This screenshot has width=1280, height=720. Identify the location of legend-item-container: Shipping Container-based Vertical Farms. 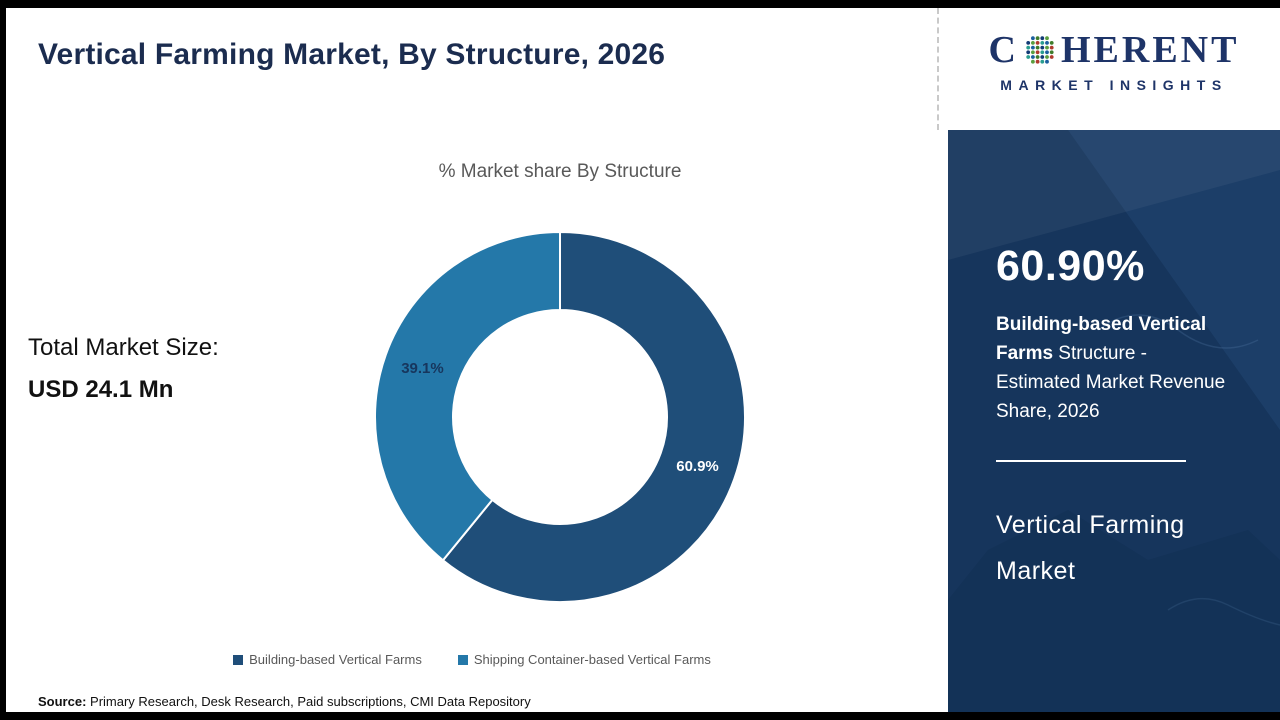
(584, 659).